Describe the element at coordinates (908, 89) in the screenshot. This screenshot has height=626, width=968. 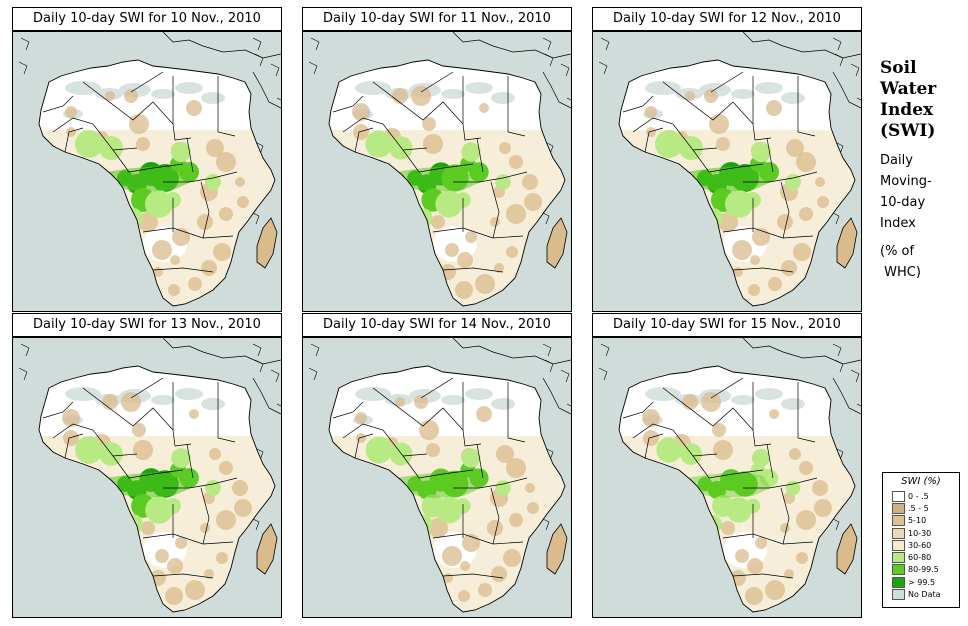
I see `side-title-line: Water` at that location.